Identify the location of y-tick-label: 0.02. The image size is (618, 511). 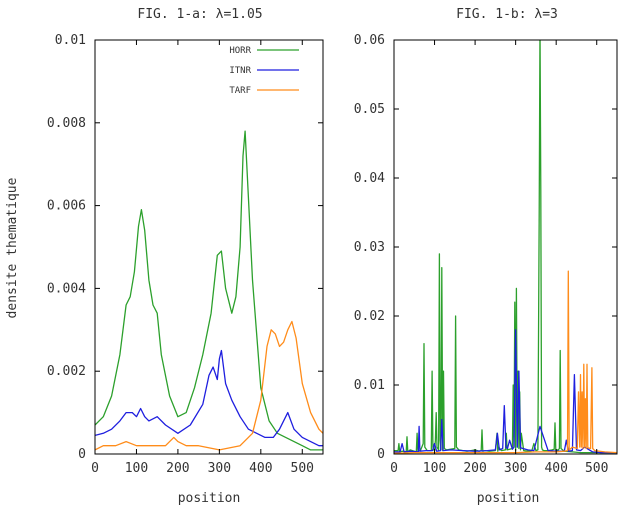
(369, 316).